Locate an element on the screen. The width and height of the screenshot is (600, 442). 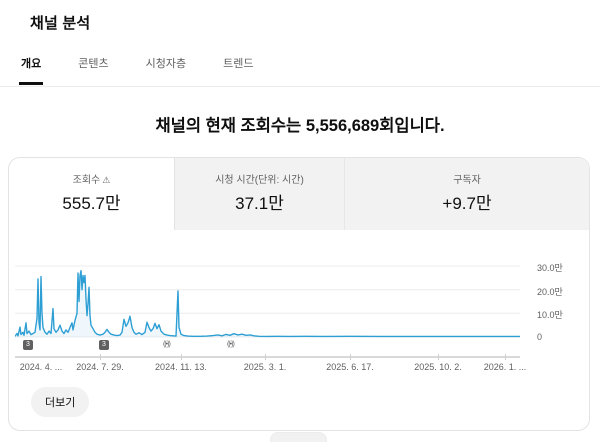
y-tick-label: 10.0만 is located at coordinates (550, 315).